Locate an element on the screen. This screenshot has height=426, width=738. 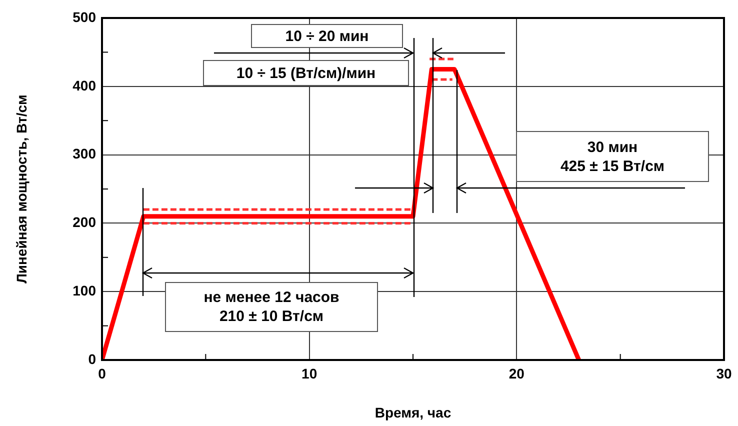
x-tick-label: 30 is located at coordinates (724, 373).